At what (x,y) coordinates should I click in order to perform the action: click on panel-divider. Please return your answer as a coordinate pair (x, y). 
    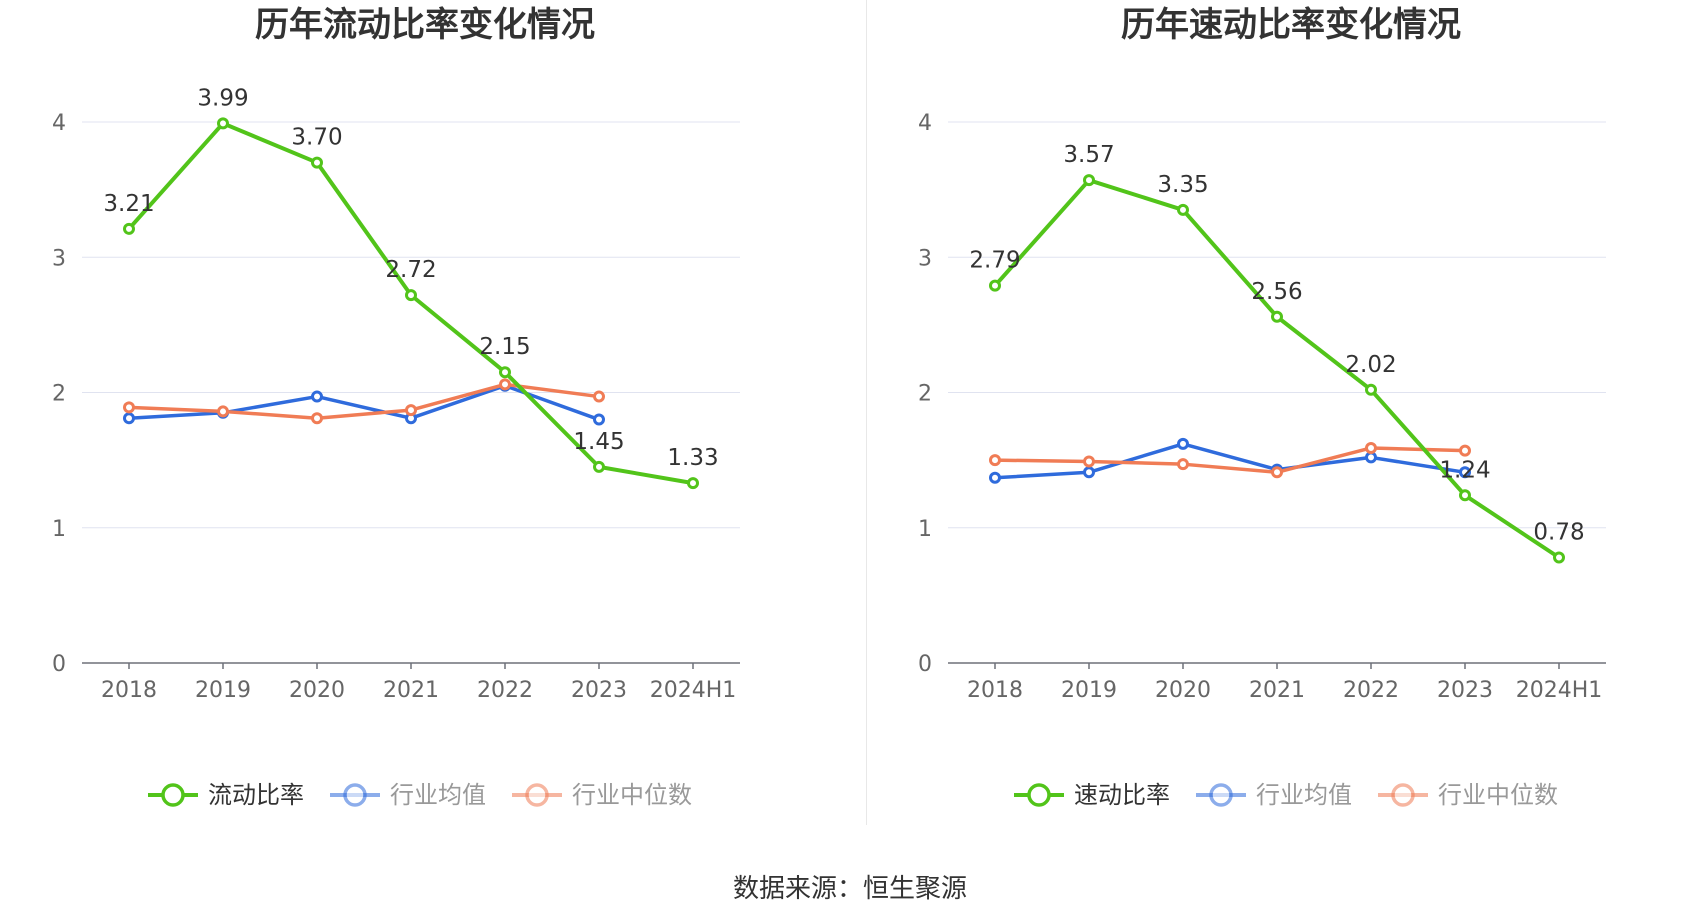
    Looking at the image, I should click on (866, 412).